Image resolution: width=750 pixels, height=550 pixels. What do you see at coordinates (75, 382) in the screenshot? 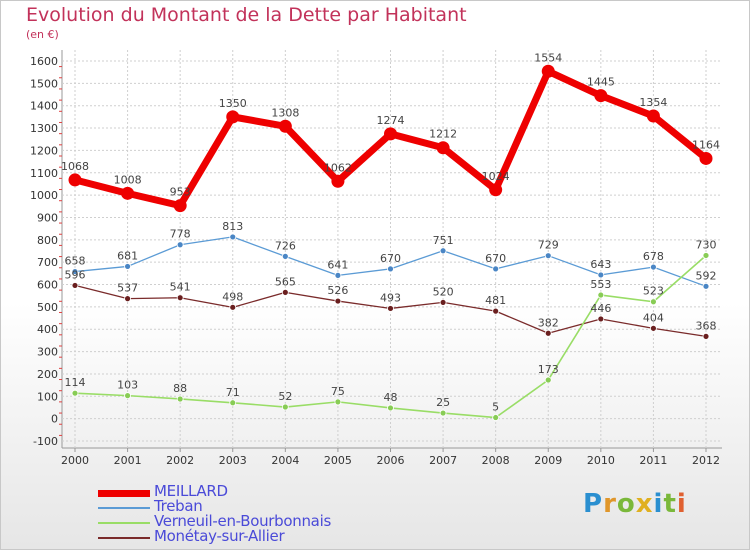
I see `data-label: 114` at bounding box center [75, 382].